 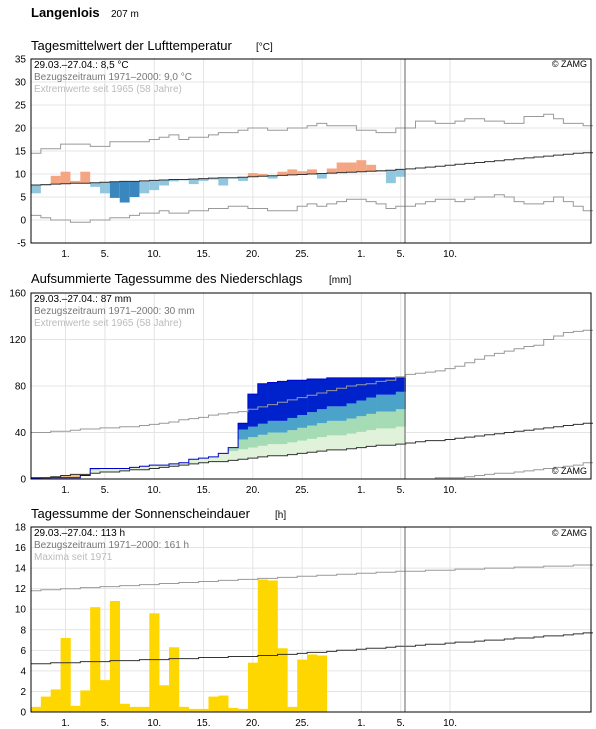 I want to click on sun-y-tick-label: 12, so click(x=21, y=589).